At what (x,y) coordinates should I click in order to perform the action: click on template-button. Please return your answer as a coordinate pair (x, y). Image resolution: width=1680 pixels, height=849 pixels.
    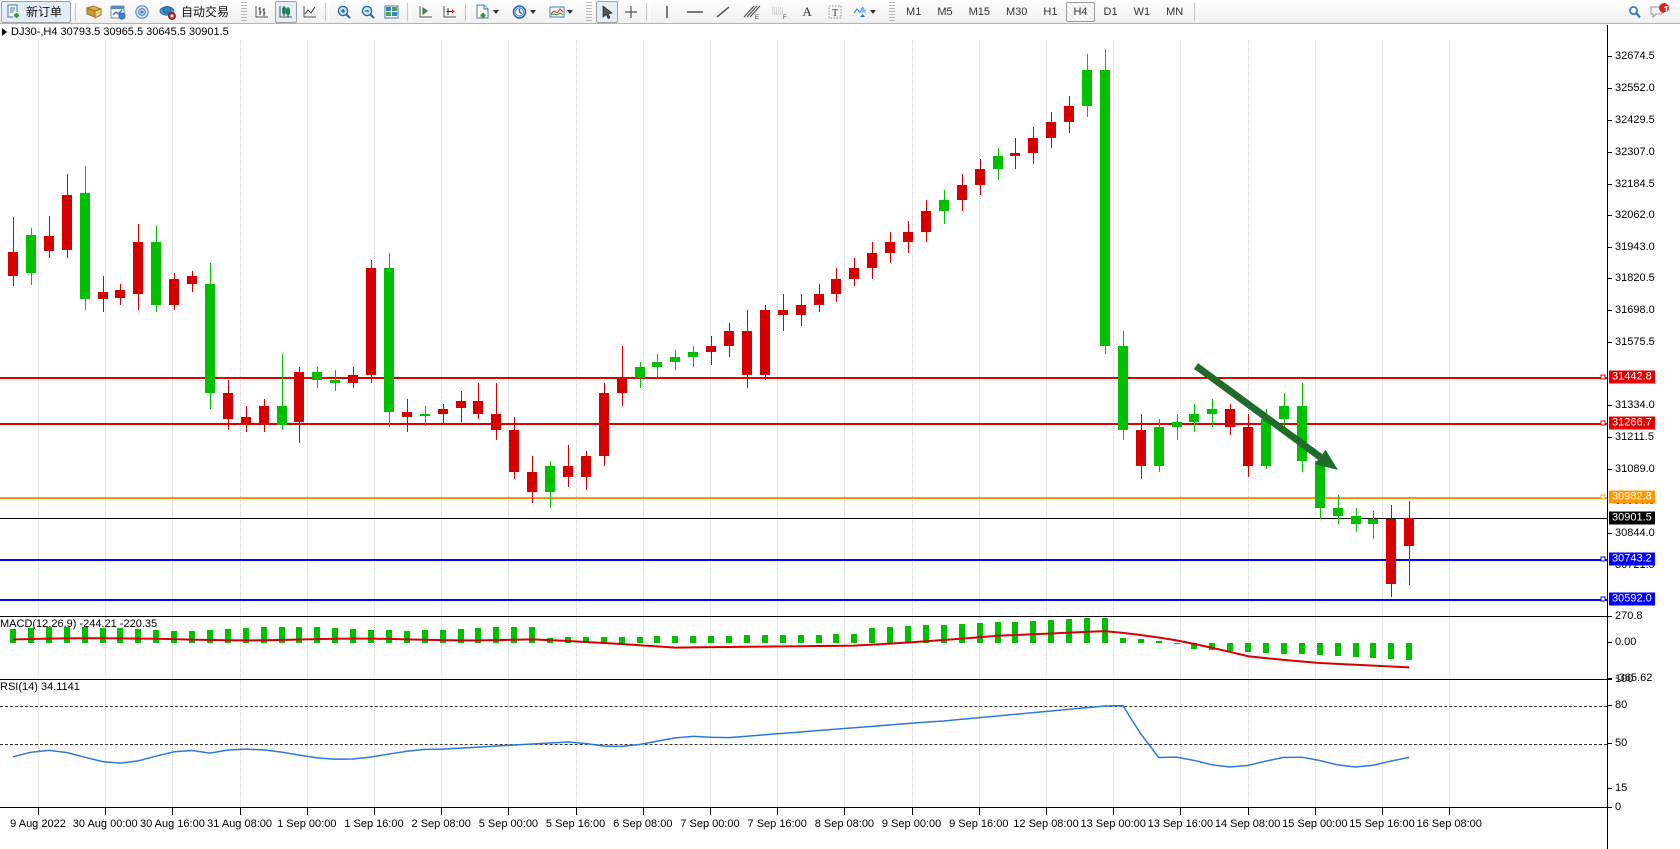
    Looking at the image, I should click on (490, 12).